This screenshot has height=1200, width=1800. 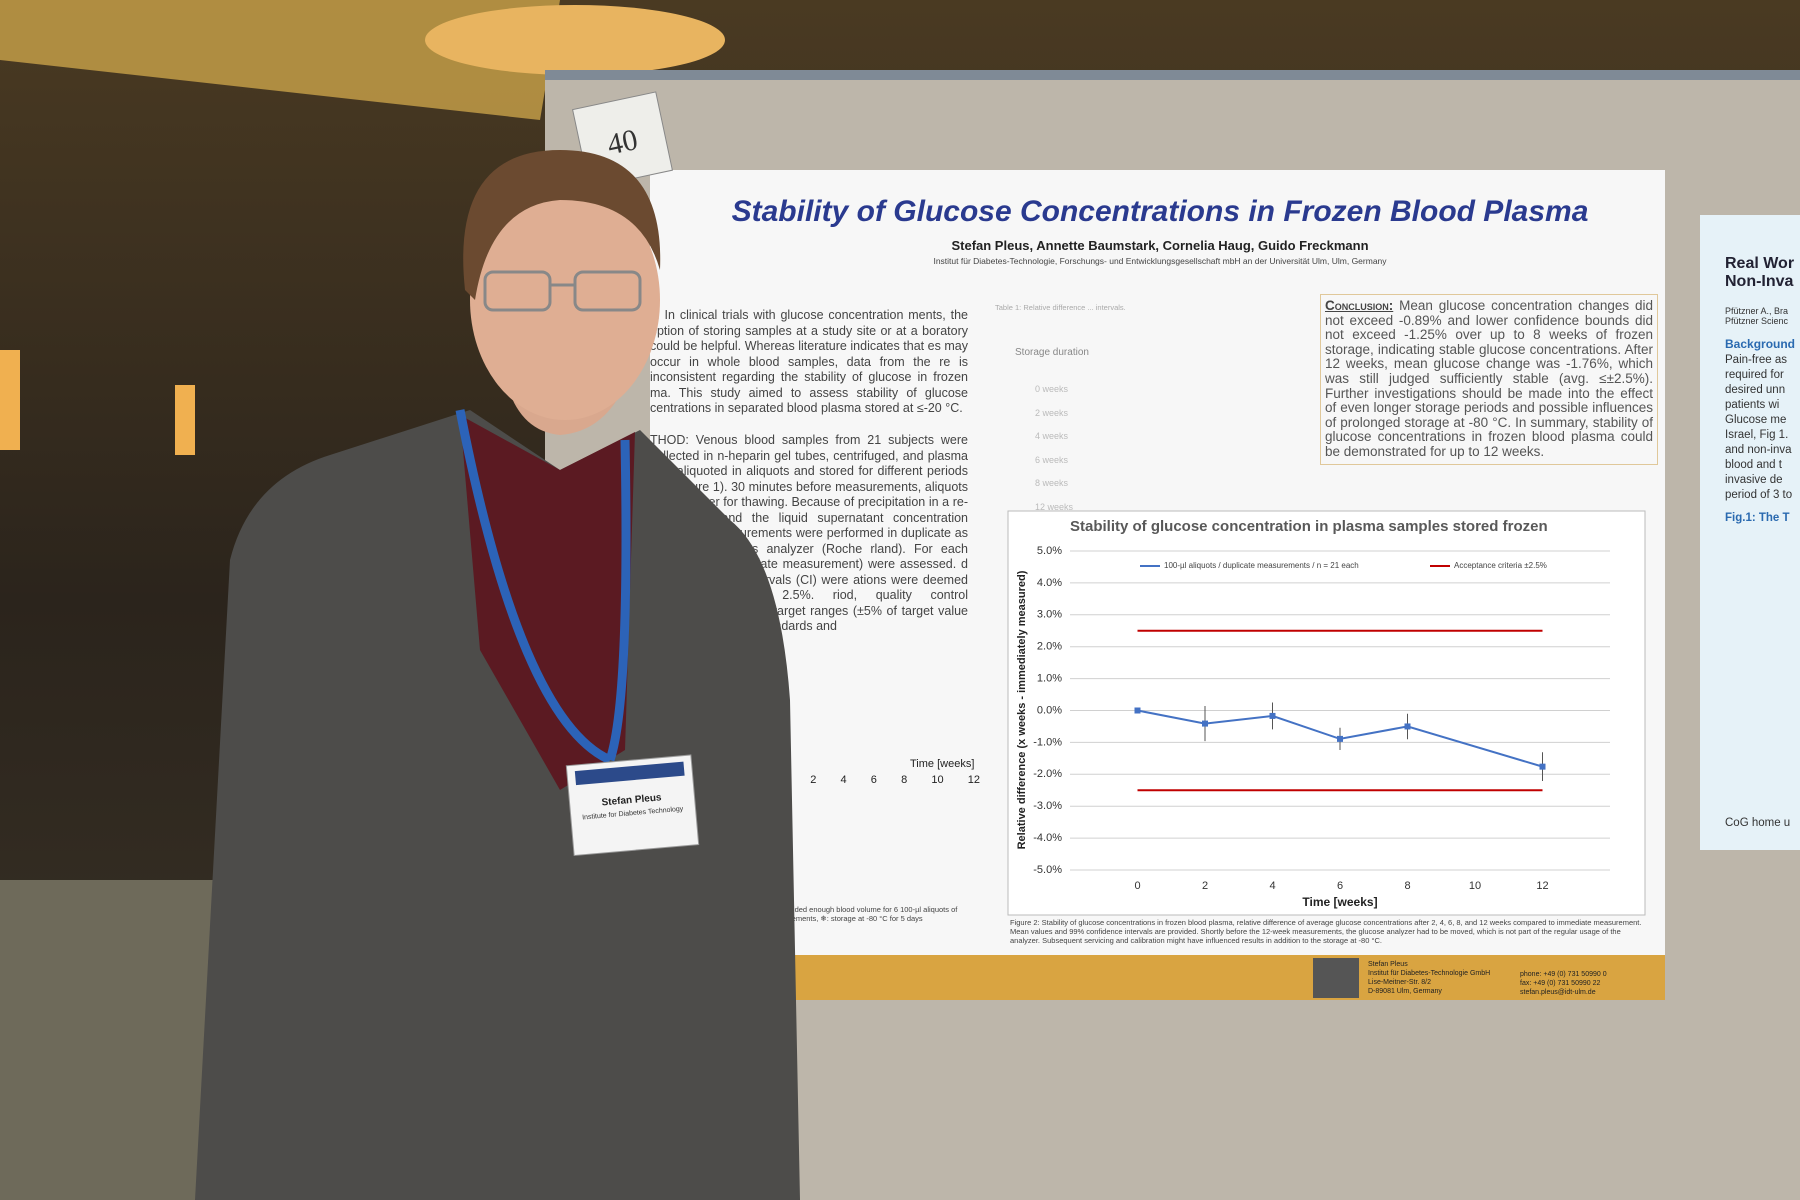 What do you see at coordinates (562, 291) in the screenshot?
I see `glasses` at bounding box center [562, 291].